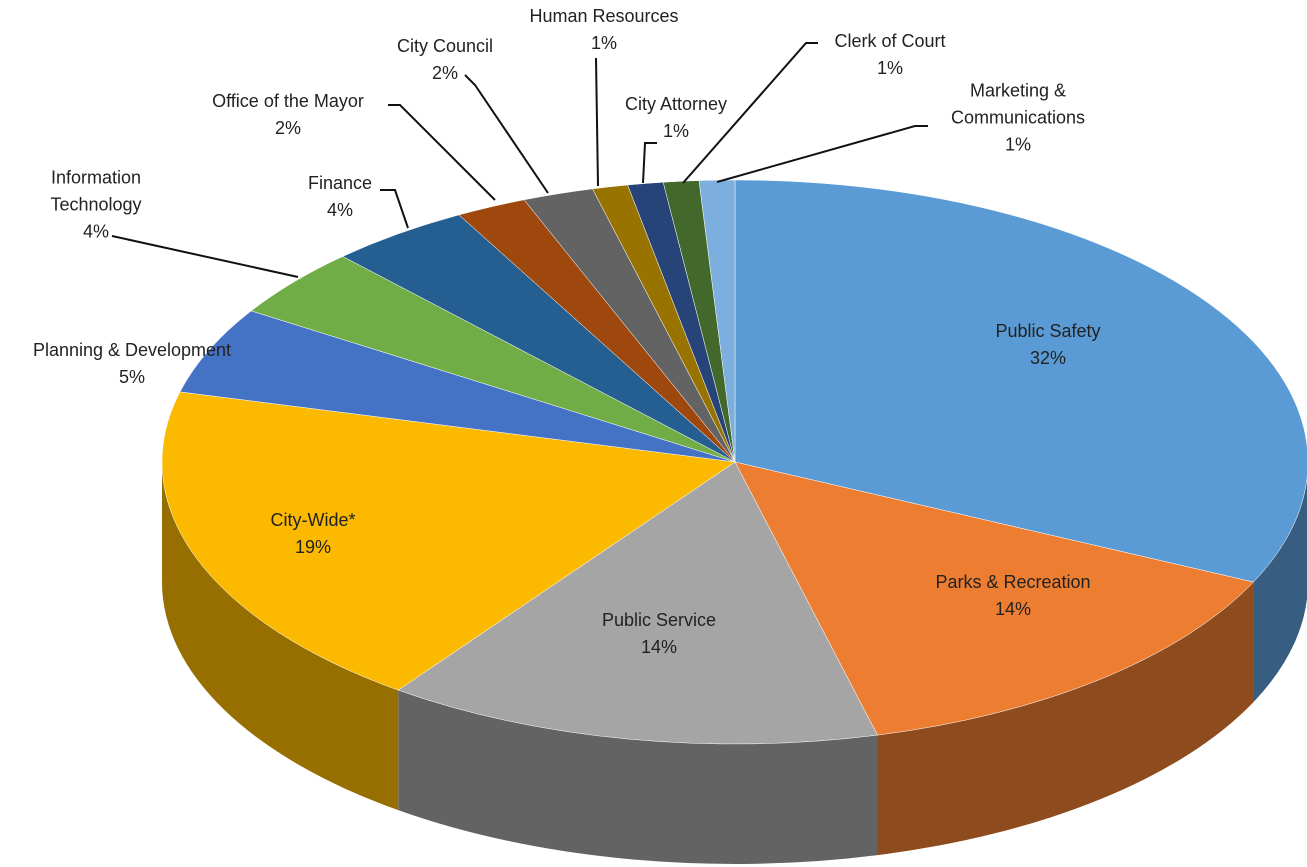 This screenshot has height=867, width=1307. What do you see at coordinates (288, 115) in the screenshot?
I see `slice-label: Office of the Mayor 2%` at bounding box center [288, 115].